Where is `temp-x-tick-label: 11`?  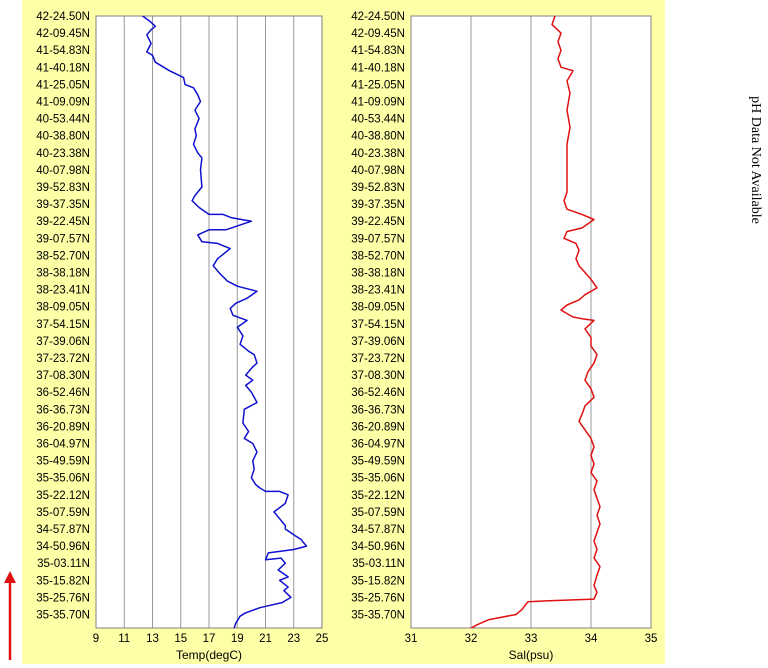 temp-x-tick-label: 11 is located at coordinates (124, 639).